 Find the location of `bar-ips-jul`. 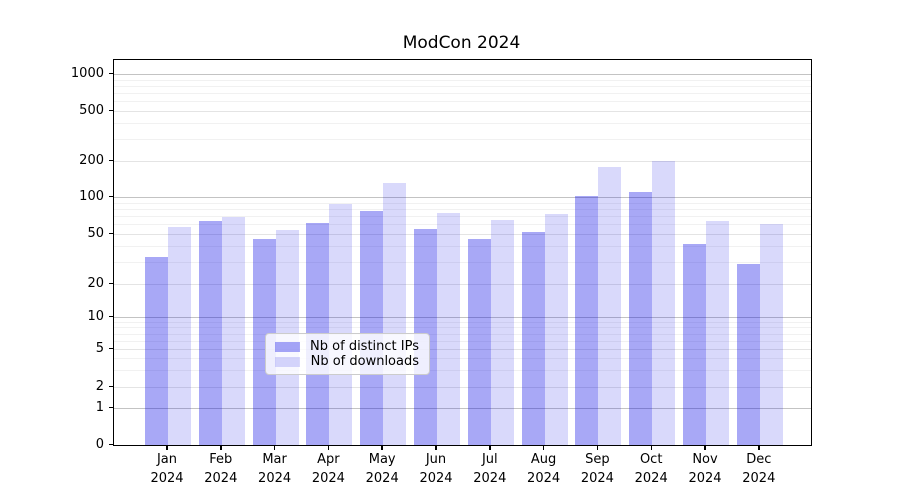

bar-ips-jul is located at coordinates (479, 341).